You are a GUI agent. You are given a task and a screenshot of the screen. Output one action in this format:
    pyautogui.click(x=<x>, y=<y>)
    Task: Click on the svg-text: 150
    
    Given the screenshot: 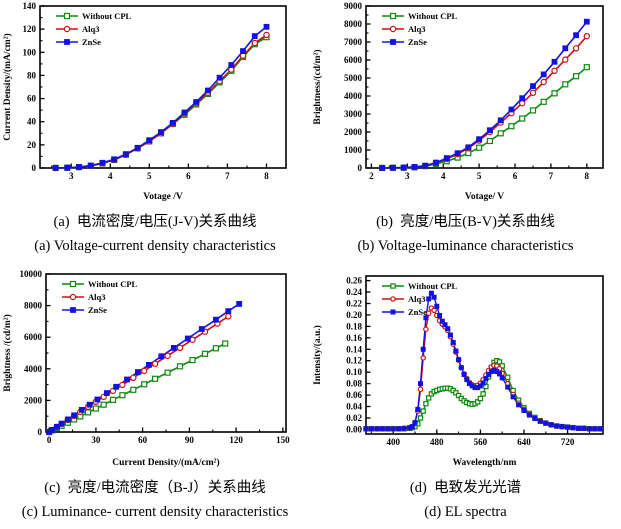 What is the action you would take?
    pyautogui.click(x=283, y=440)
    